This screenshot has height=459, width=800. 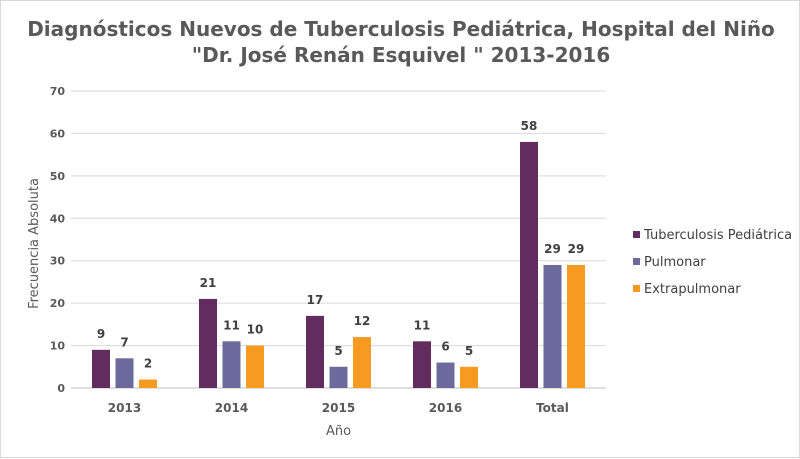 I want to click on data-label: 2, so click(x=148, y=364).